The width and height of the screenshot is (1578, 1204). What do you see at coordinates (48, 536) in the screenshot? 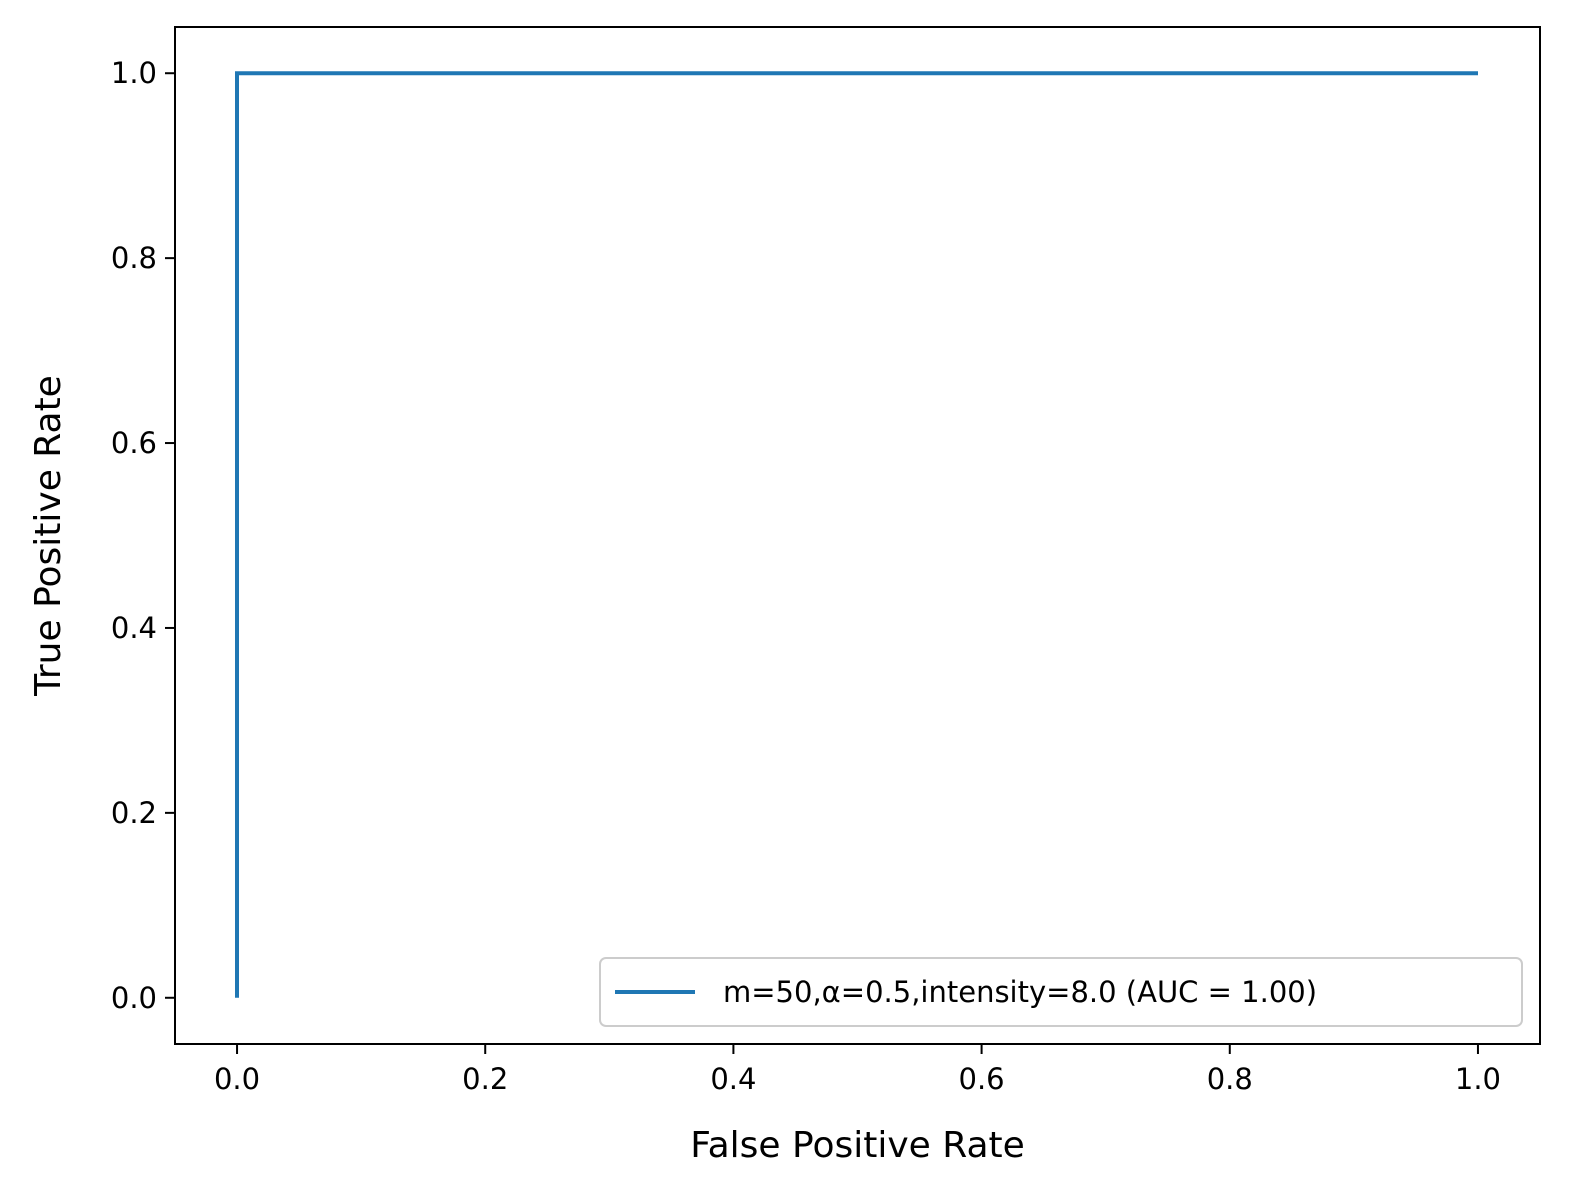
I see `y-axis-label: True Positive Rate` at bounding box center [48, 536].